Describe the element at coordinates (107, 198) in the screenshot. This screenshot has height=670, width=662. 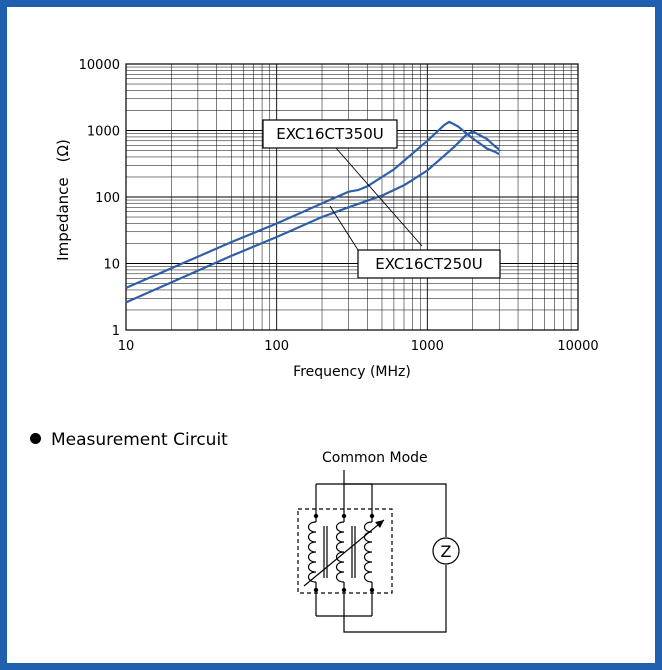
I see `y-tick-label: 100` at that location.